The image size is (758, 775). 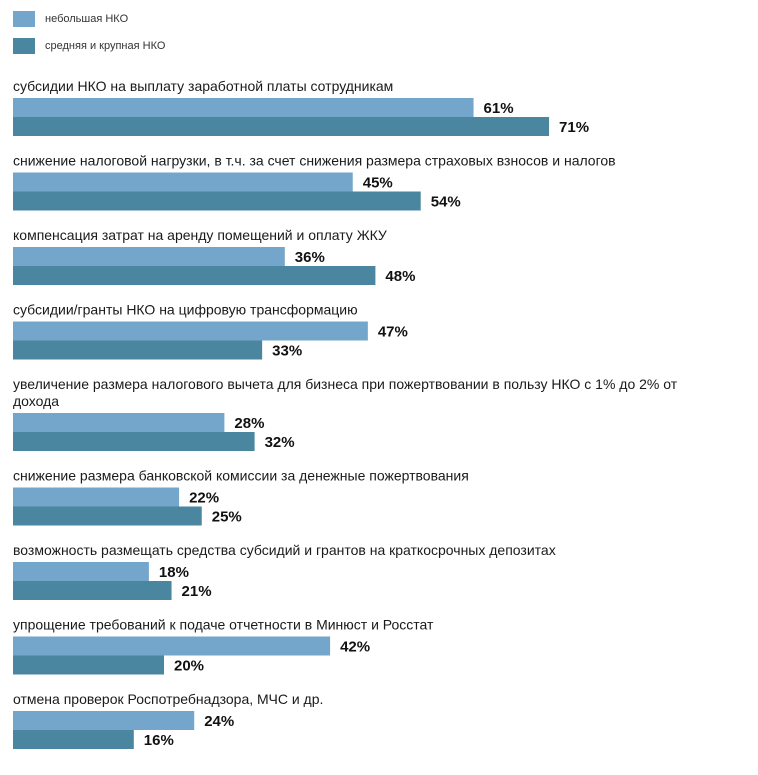 I want to click on value-label-small: 42%, so click(x=355, y=647).